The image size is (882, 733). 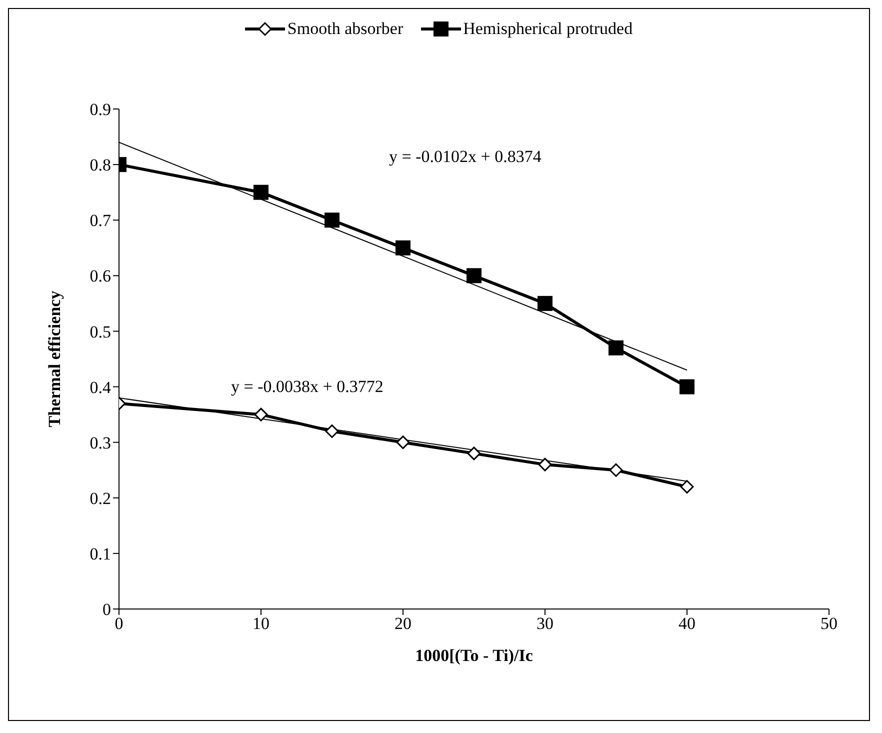 What do you see at coordinates (829, 624) in the screenshot?
I see `x-tick-label: 50` at bounding box center [829, 624].